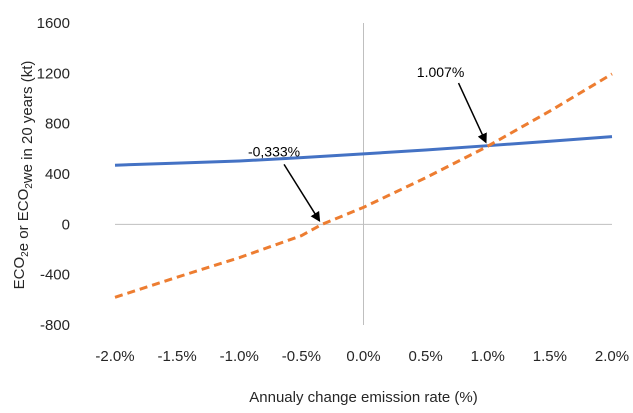 Image resolution: width=633 pixels, height=413 pixels. I want to click on x-tick-label: -2.0%, so click(114, 356).